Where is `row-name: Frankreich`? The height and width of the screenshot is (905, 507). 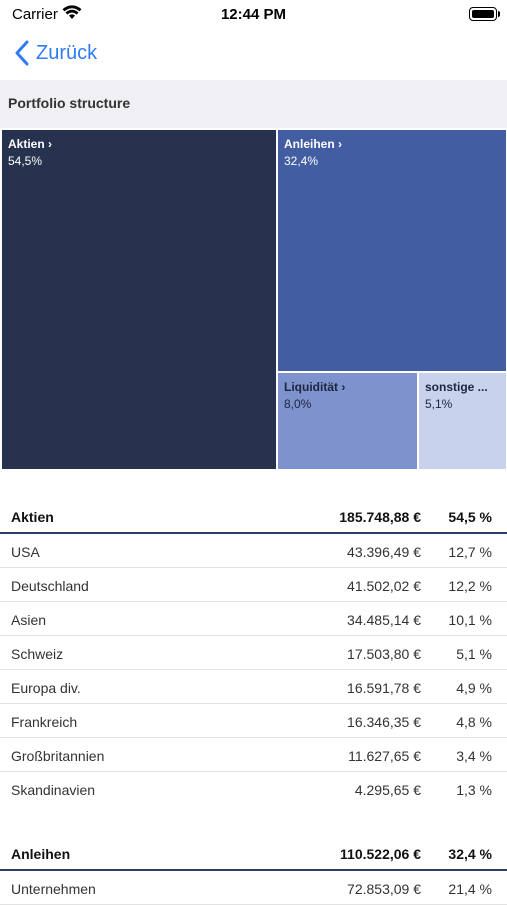
row-name: Frankreich is located at coordinates (44, 722).